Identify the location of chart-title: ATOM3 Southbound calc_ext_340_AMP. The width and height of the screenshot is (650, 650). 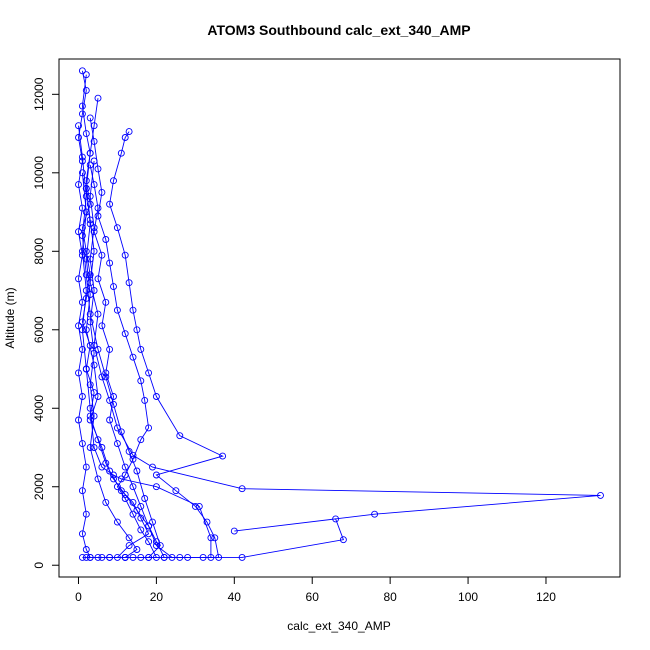
(338, 30).